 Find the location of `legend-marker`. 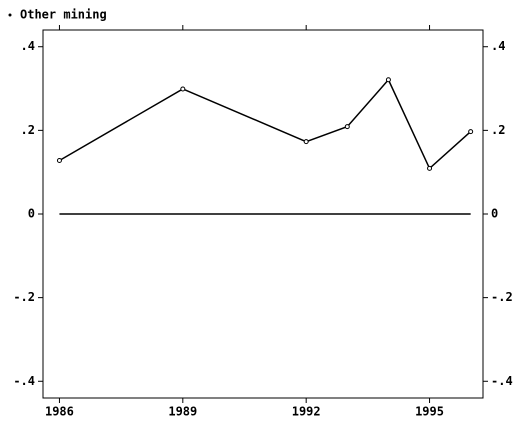

legend-marker is located at coordinates (10, 15).